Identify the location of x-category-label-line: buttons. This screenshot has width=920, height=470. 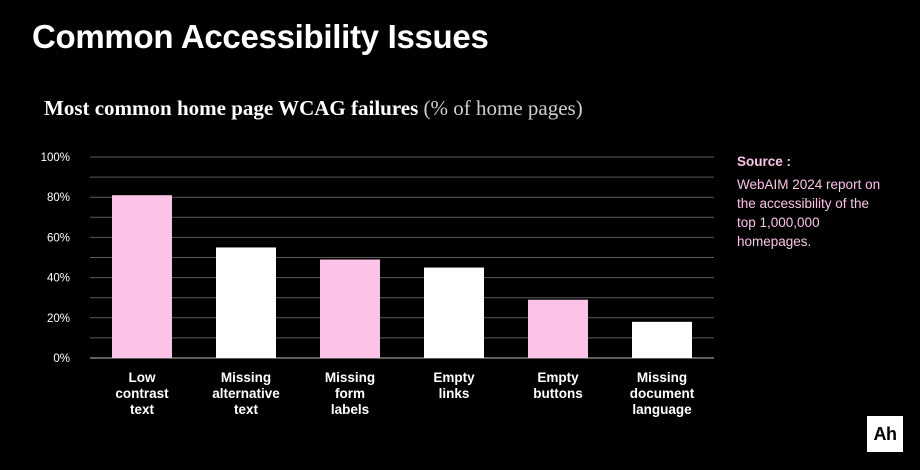
(558, 393).